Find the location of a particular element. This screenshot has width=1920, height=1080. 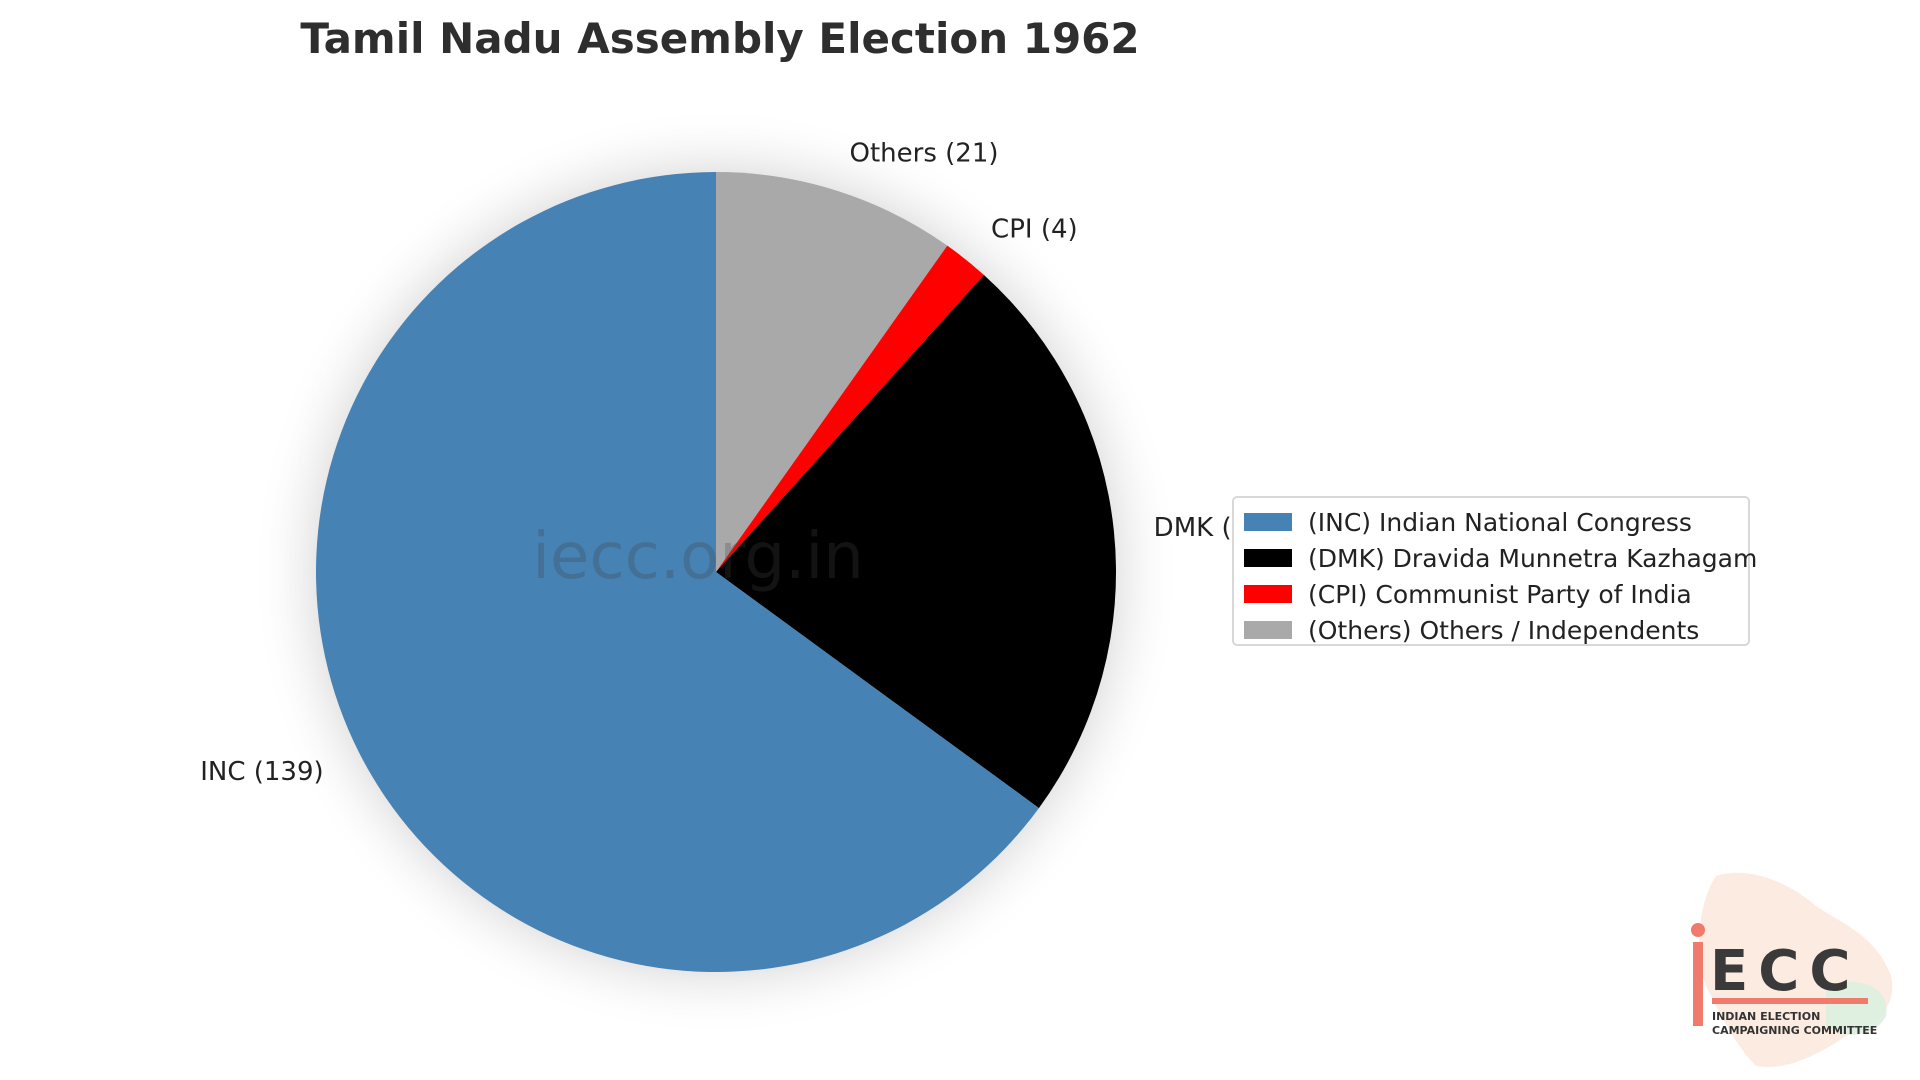

legend-label: (CPI) Communist Party of India is located at coordinates (1500, 594).